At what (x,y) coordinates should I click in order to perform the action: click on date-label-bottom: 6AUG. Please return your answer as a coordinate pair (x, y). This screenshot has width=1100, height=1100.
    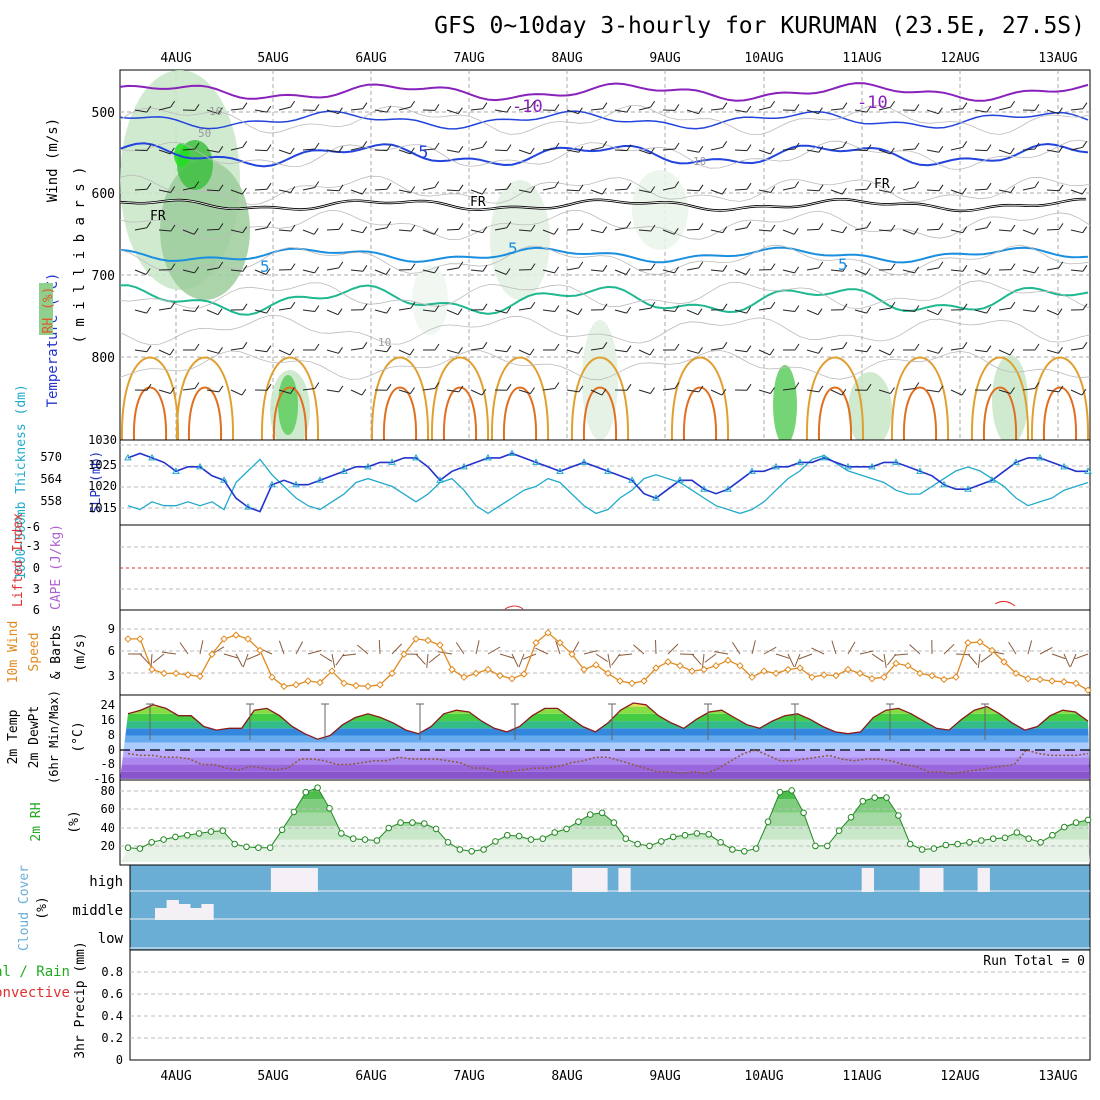
    Looking at the image, I should click on (370, 1076).